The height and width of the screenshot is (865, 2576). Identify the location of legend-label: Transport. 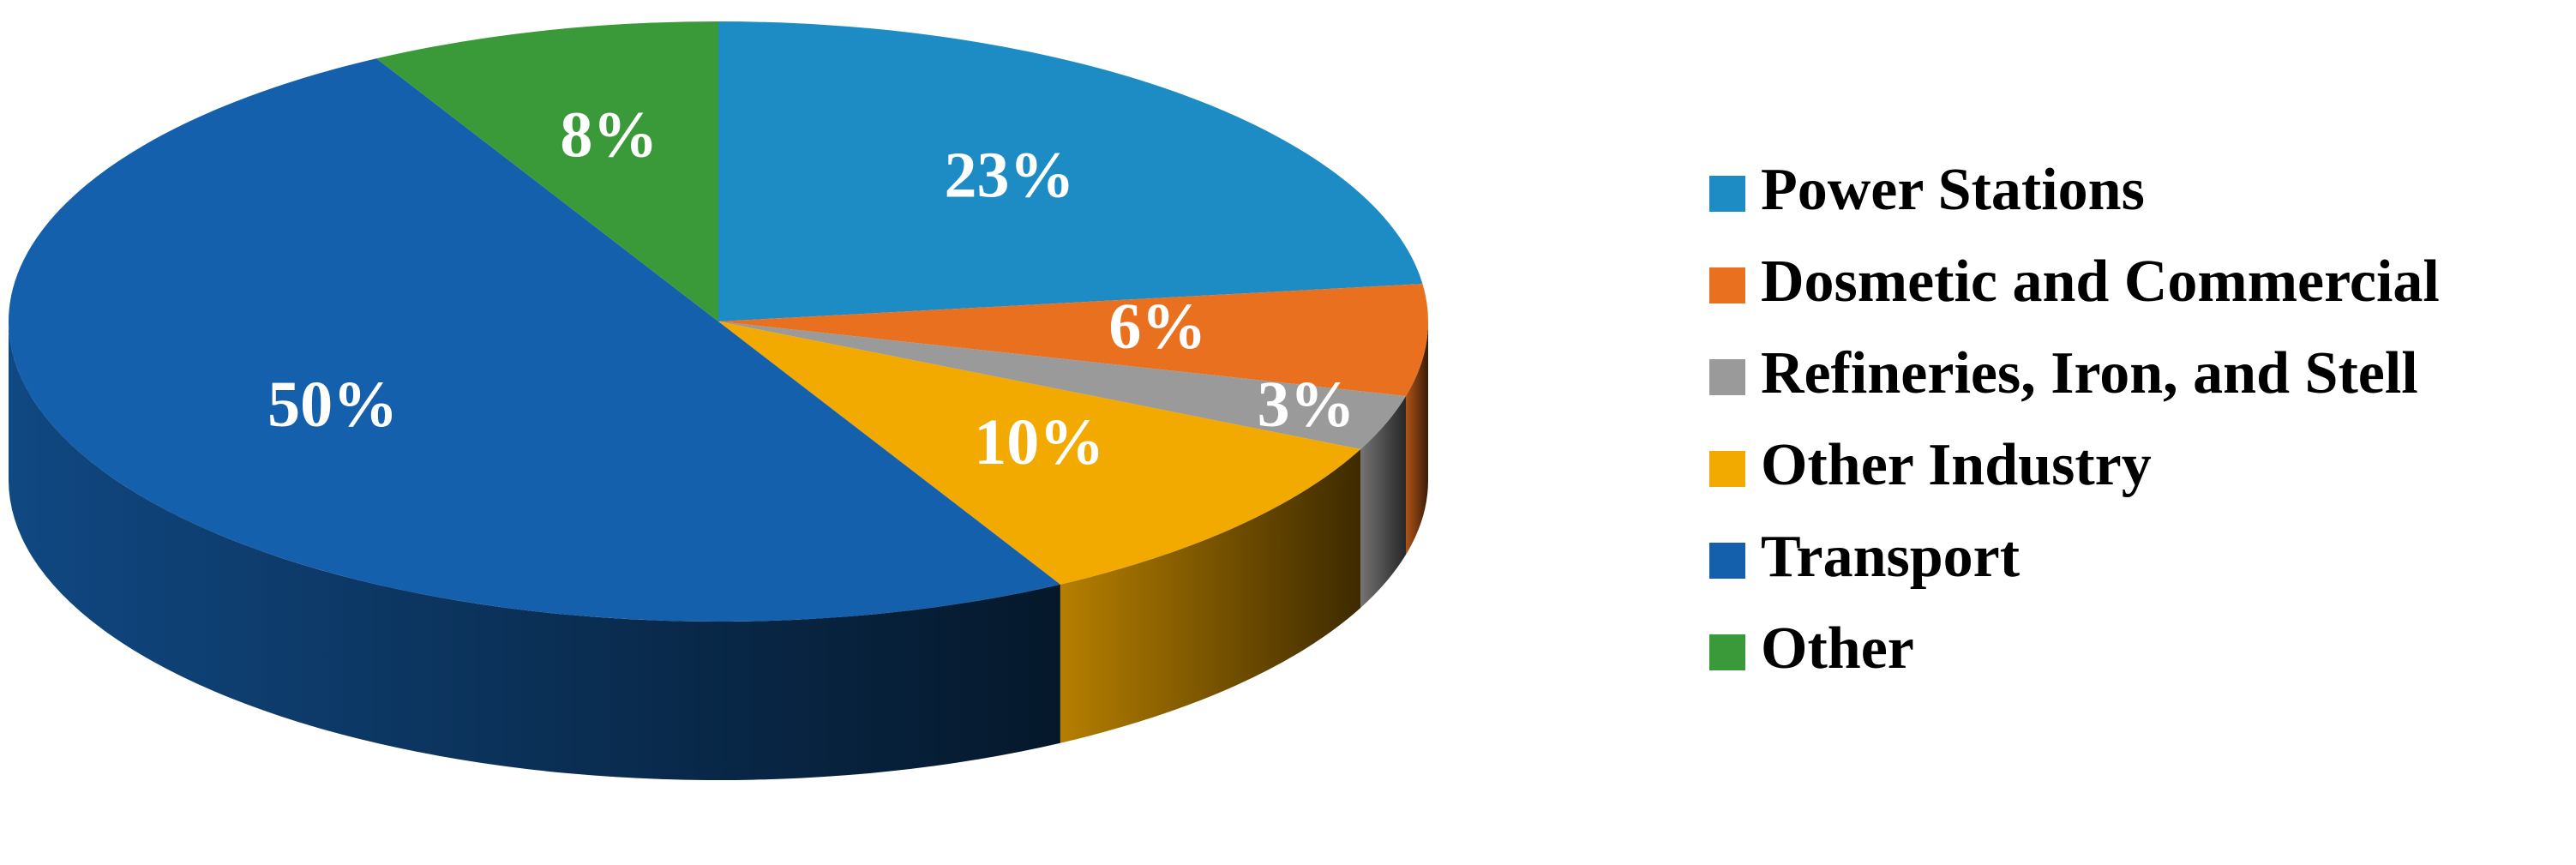
(1890, 557).